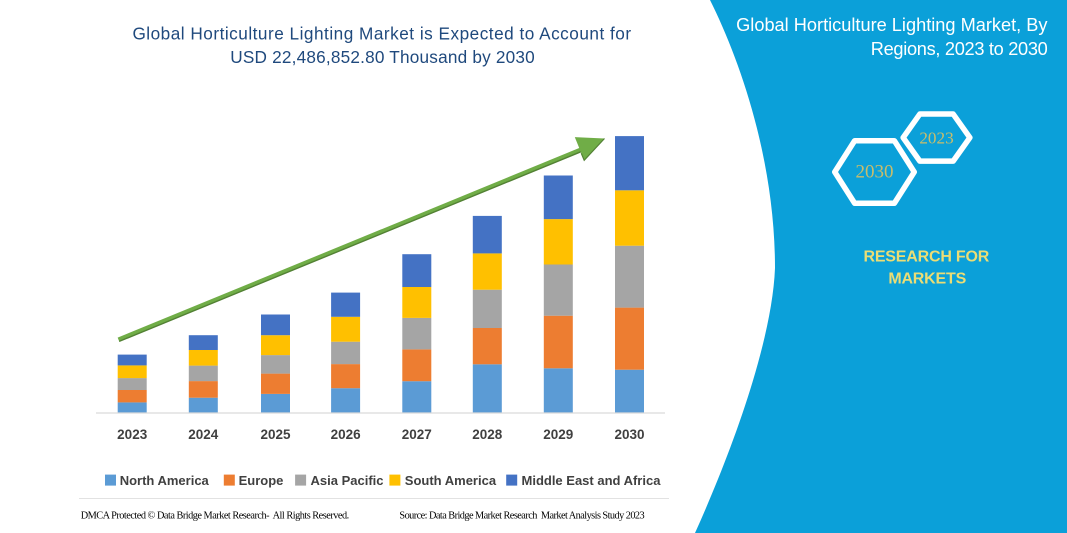  What do you see at coordinates (346, 434) in the screenshot?
I see `svg-text: 2026` at bounding box center [346, 434].